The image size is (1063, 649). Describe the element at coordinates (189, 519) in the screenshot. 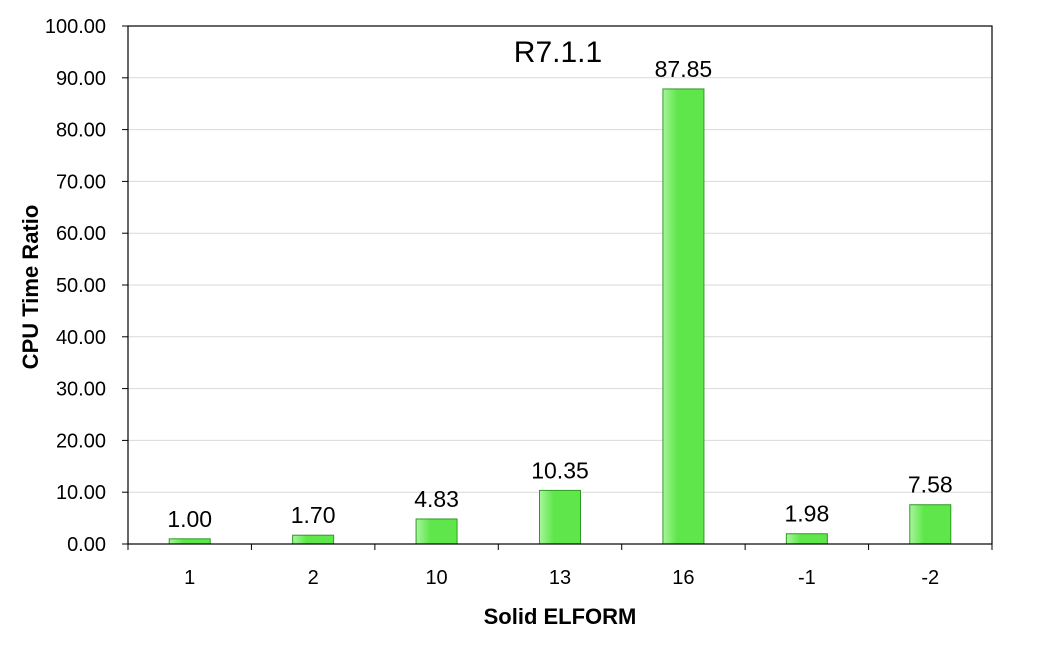

I see `data-label: 1.00` at that location.